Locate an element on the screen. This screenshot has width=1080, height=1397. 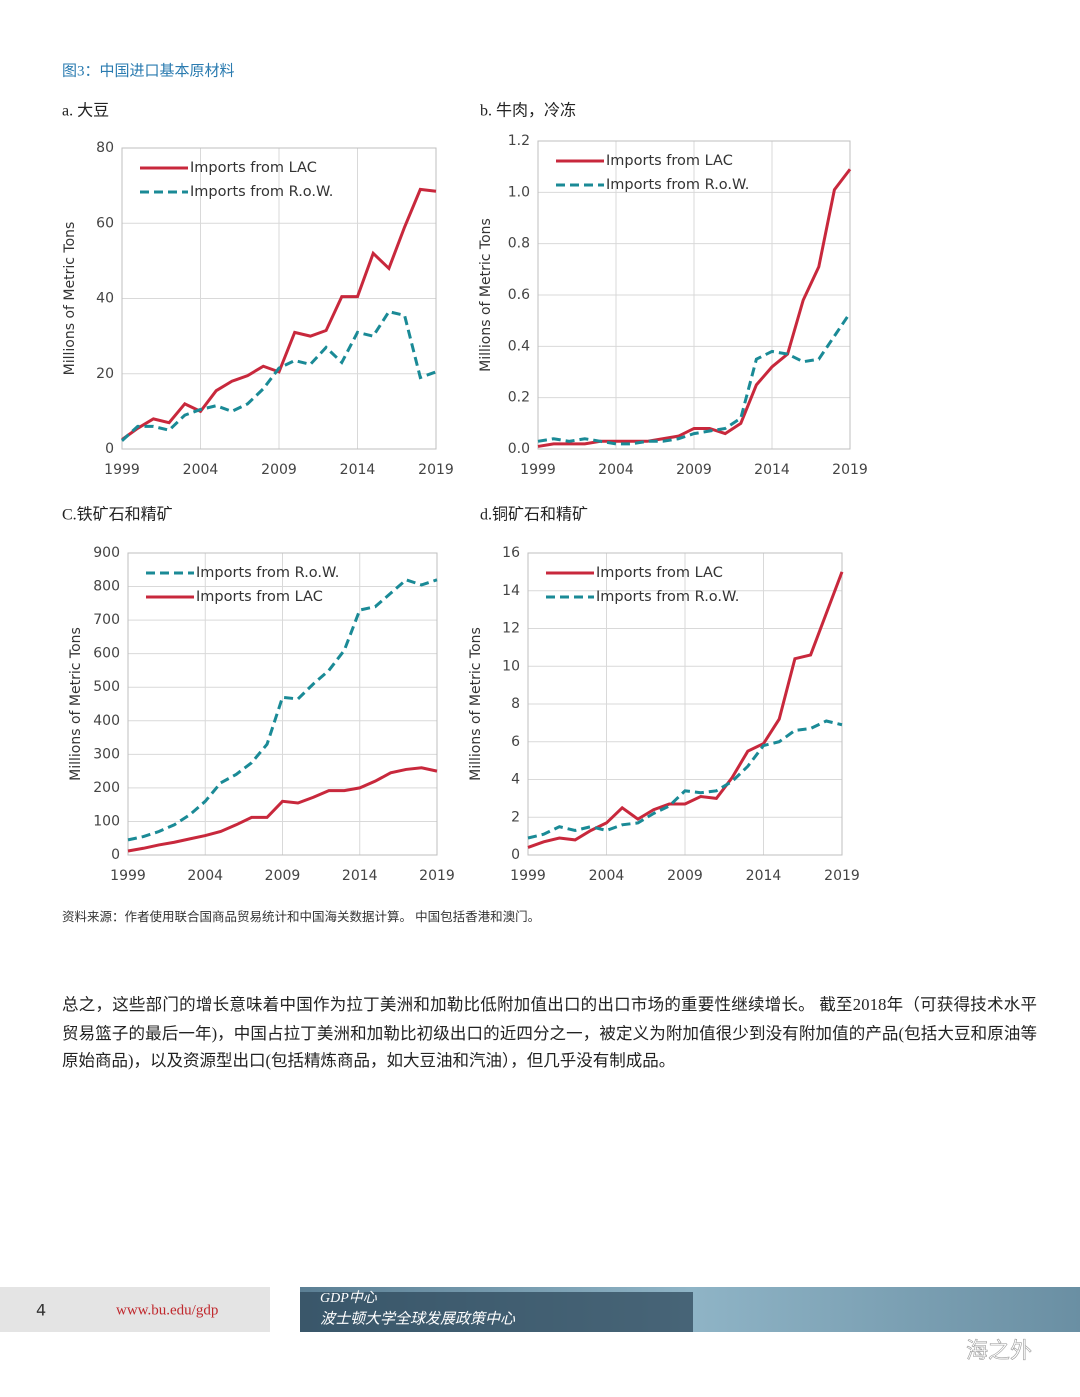
paragraph-line: 原始商品)，以及资源型出口(包括精炼商品，如大豆油和汽油），但几乎没有制成品。 is located at coordinates (368, 1060).